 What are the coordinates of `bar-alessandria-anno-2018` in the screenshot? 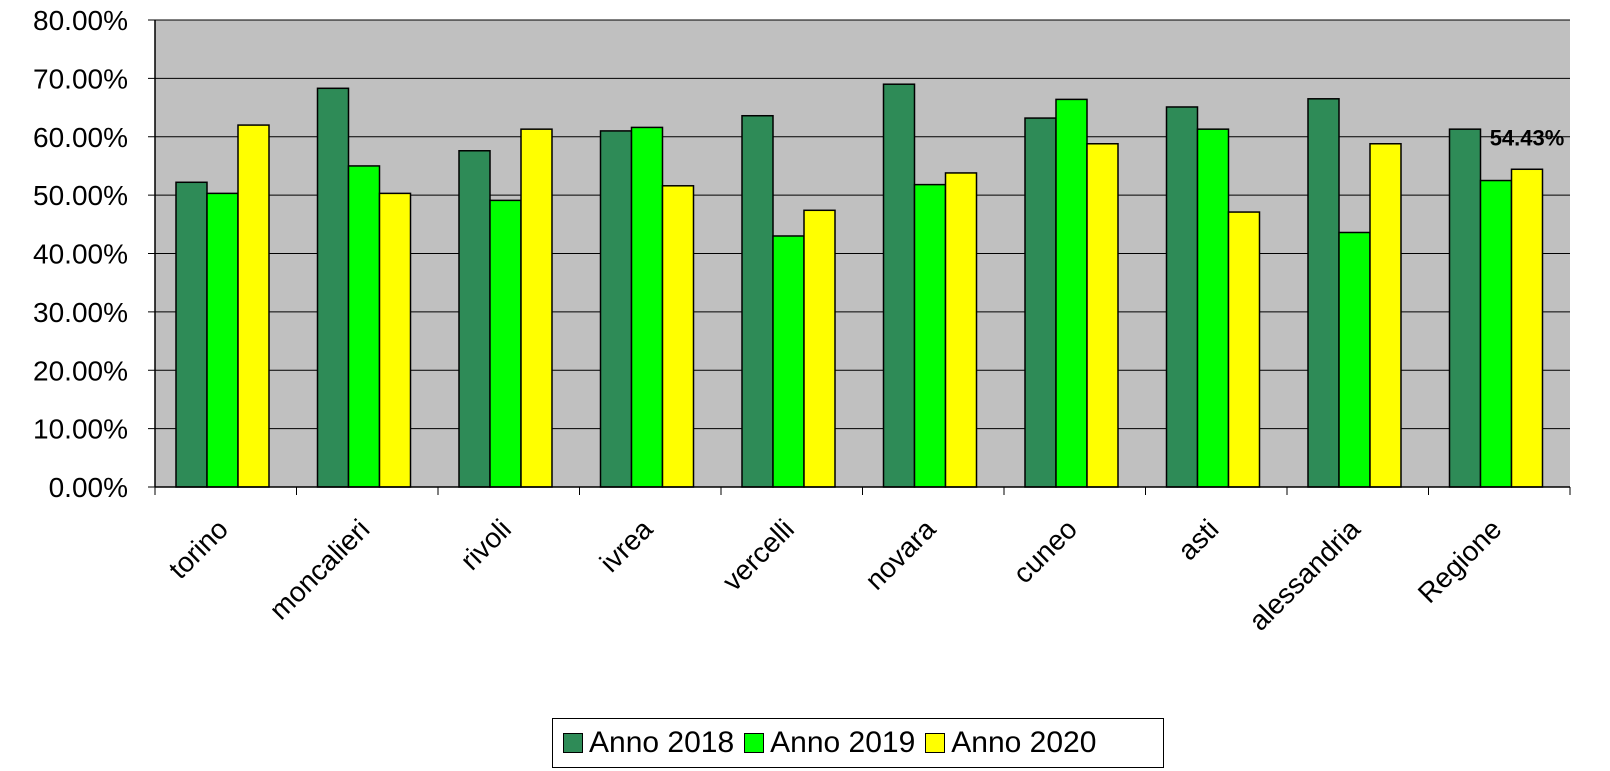 It's located at (1323, 293).